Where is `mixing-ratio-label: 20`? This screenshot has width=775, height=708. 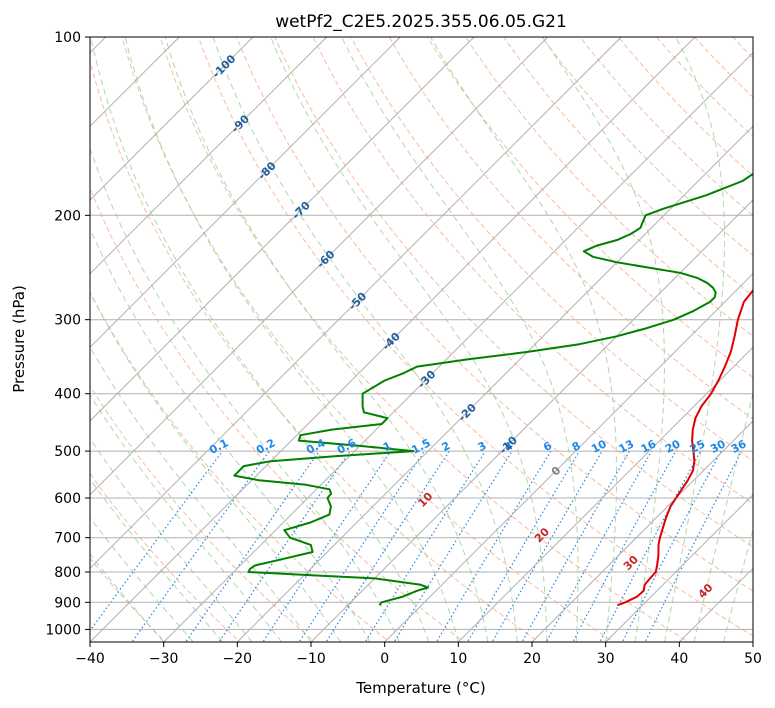
mixing-ratio-label: 20 is located at coordinates (673, 446).